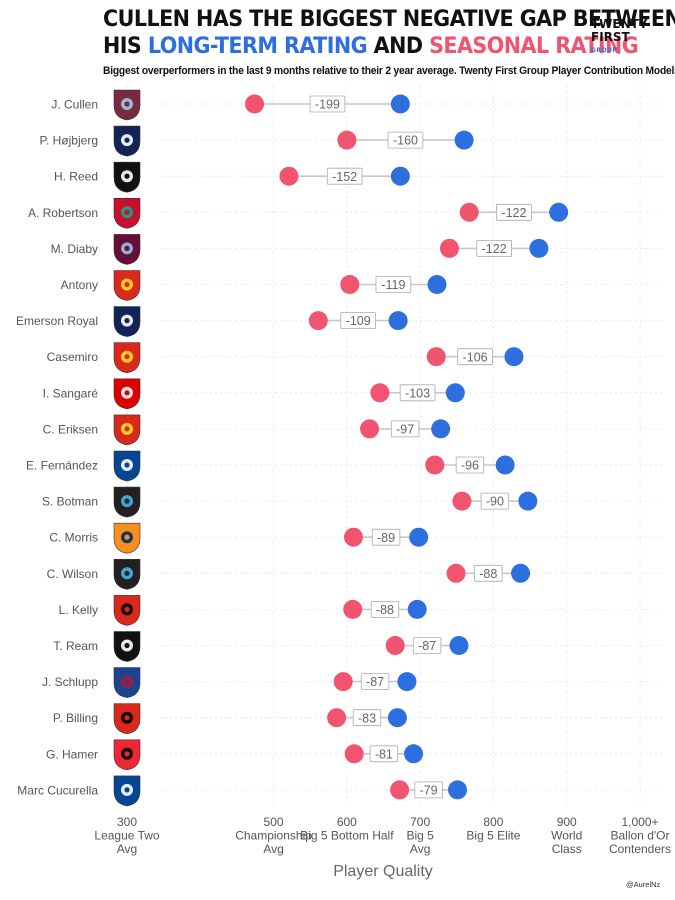  Describe the element at coordinates (239, 538) in the screenshot. I see `player-row: C. Morris -89` at that location.